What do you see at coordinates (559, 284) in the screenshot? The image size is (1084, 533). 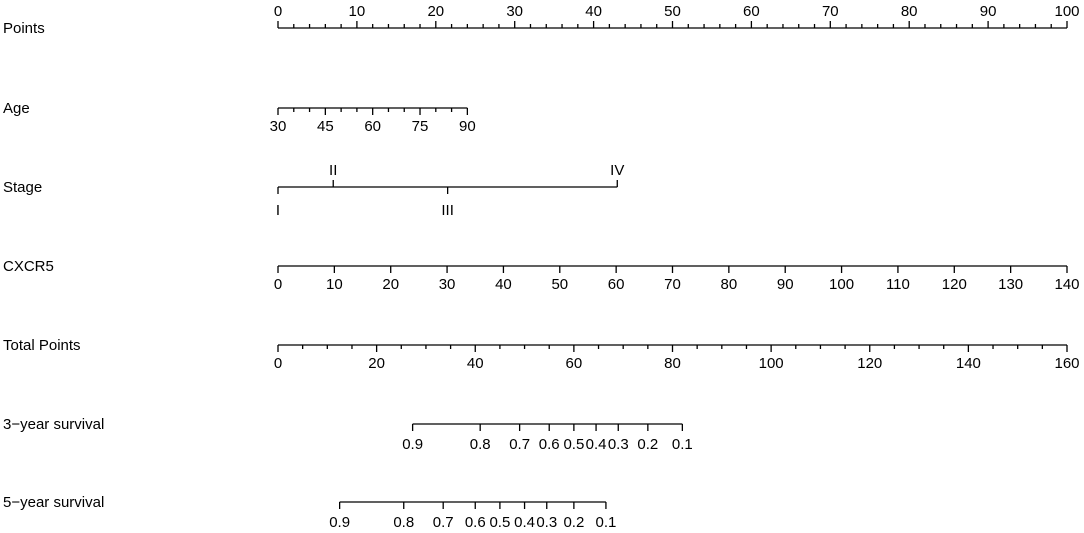 I see `cxcr5-tick-label-50: 50` at bounding box center [559, 284].